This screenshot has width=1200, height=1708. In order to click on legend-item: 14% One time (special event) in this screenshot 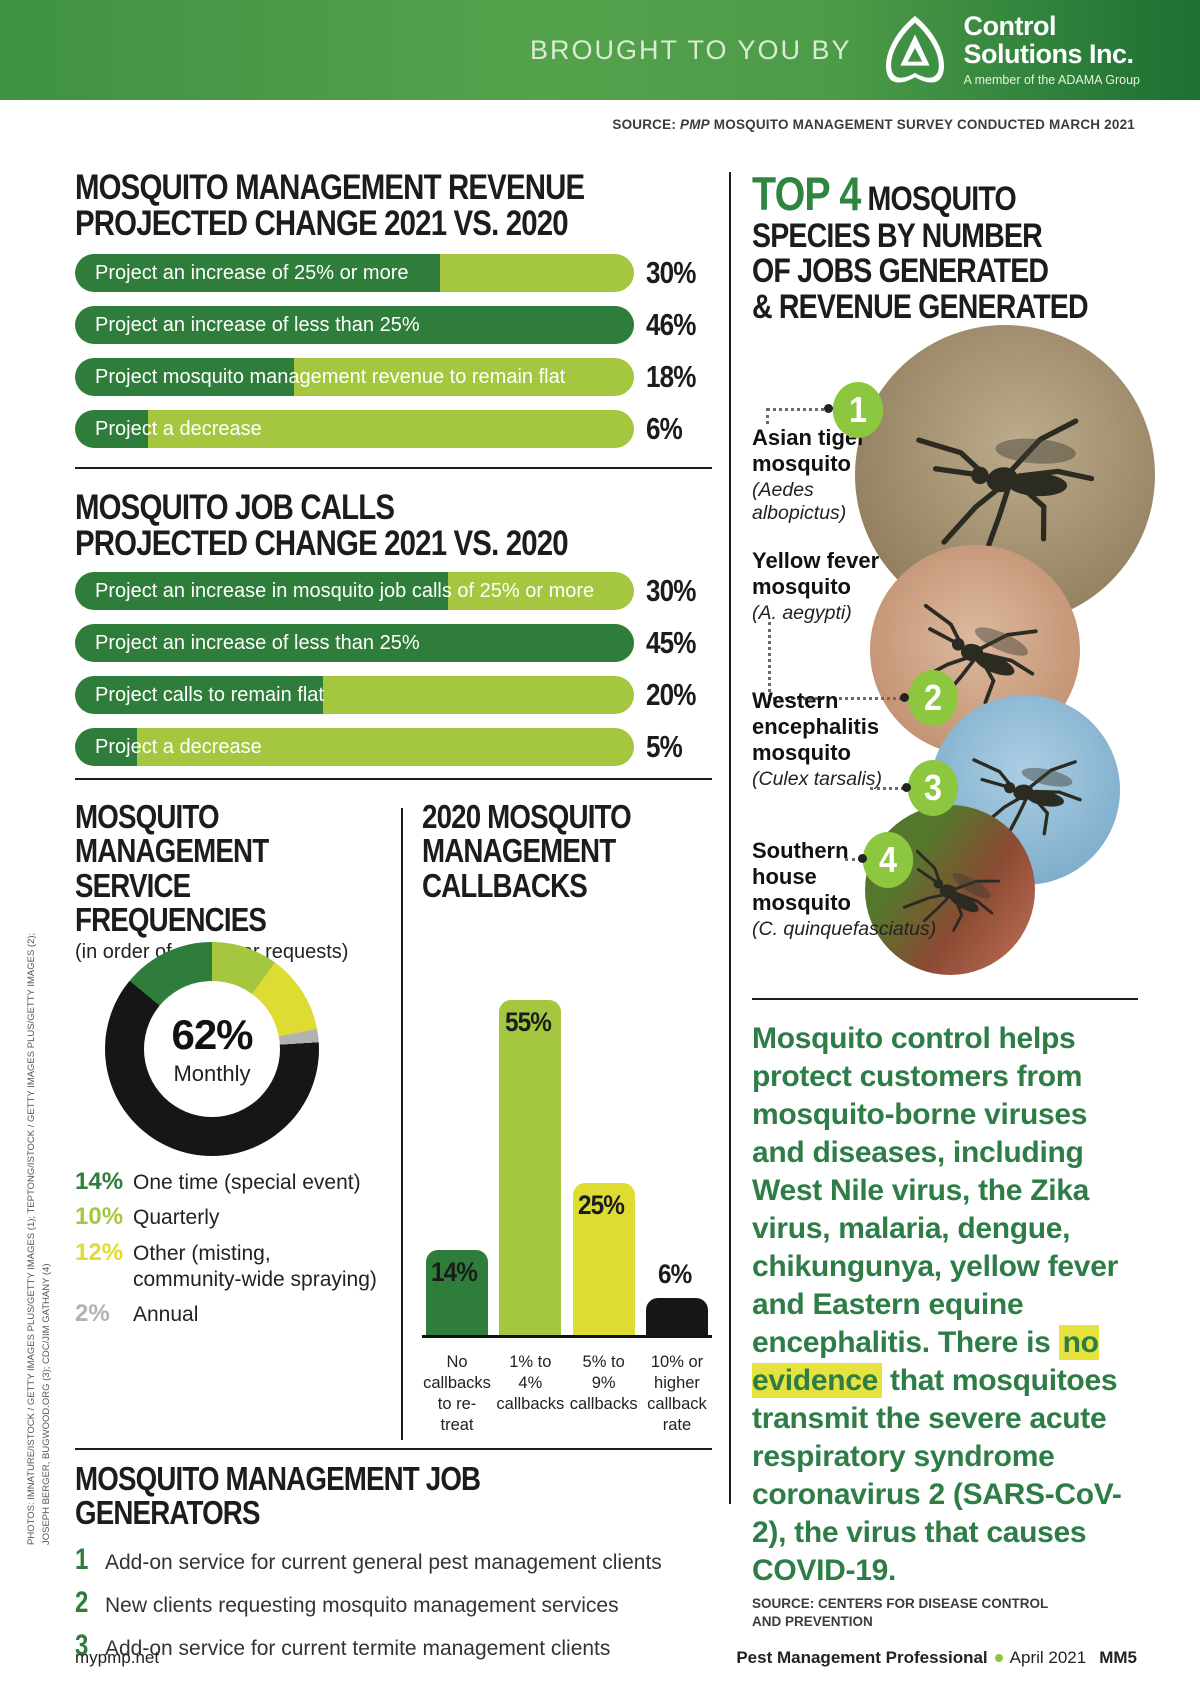, I will do `click(218, 1181)`.